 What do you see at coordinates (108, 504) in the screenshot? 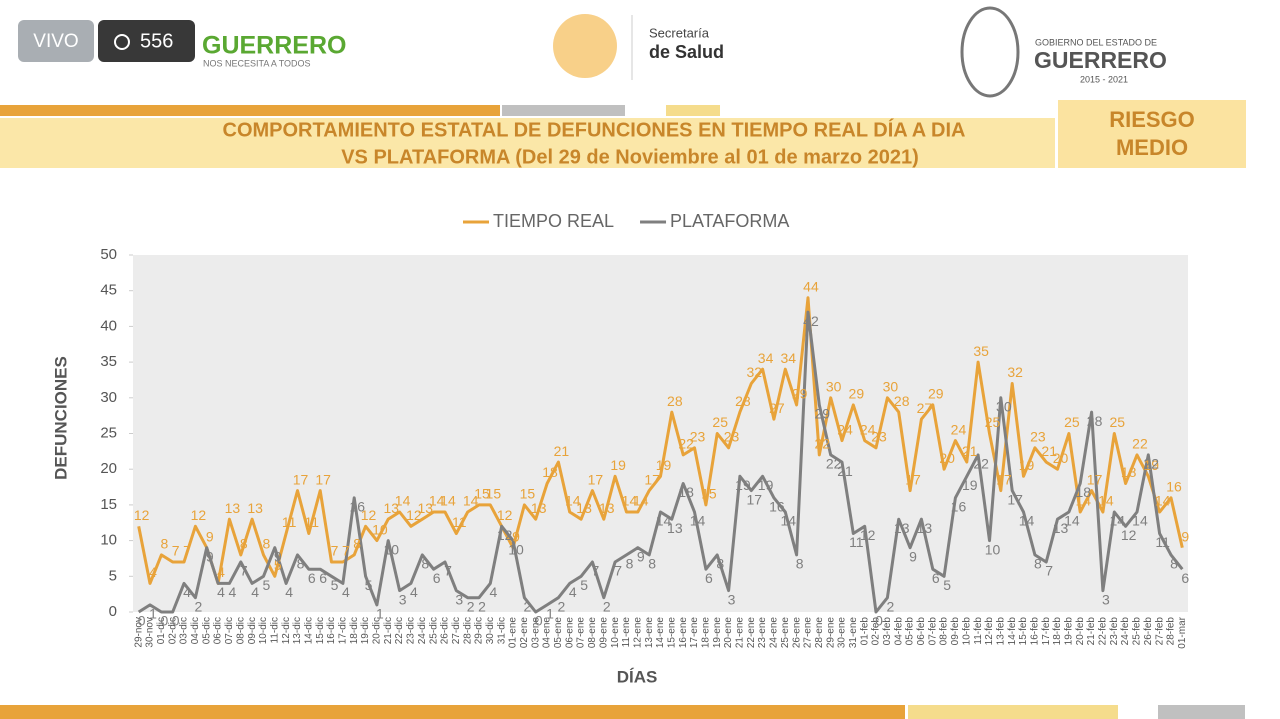
I see `y-tick-label: 15` at bounding box center [108, 504].